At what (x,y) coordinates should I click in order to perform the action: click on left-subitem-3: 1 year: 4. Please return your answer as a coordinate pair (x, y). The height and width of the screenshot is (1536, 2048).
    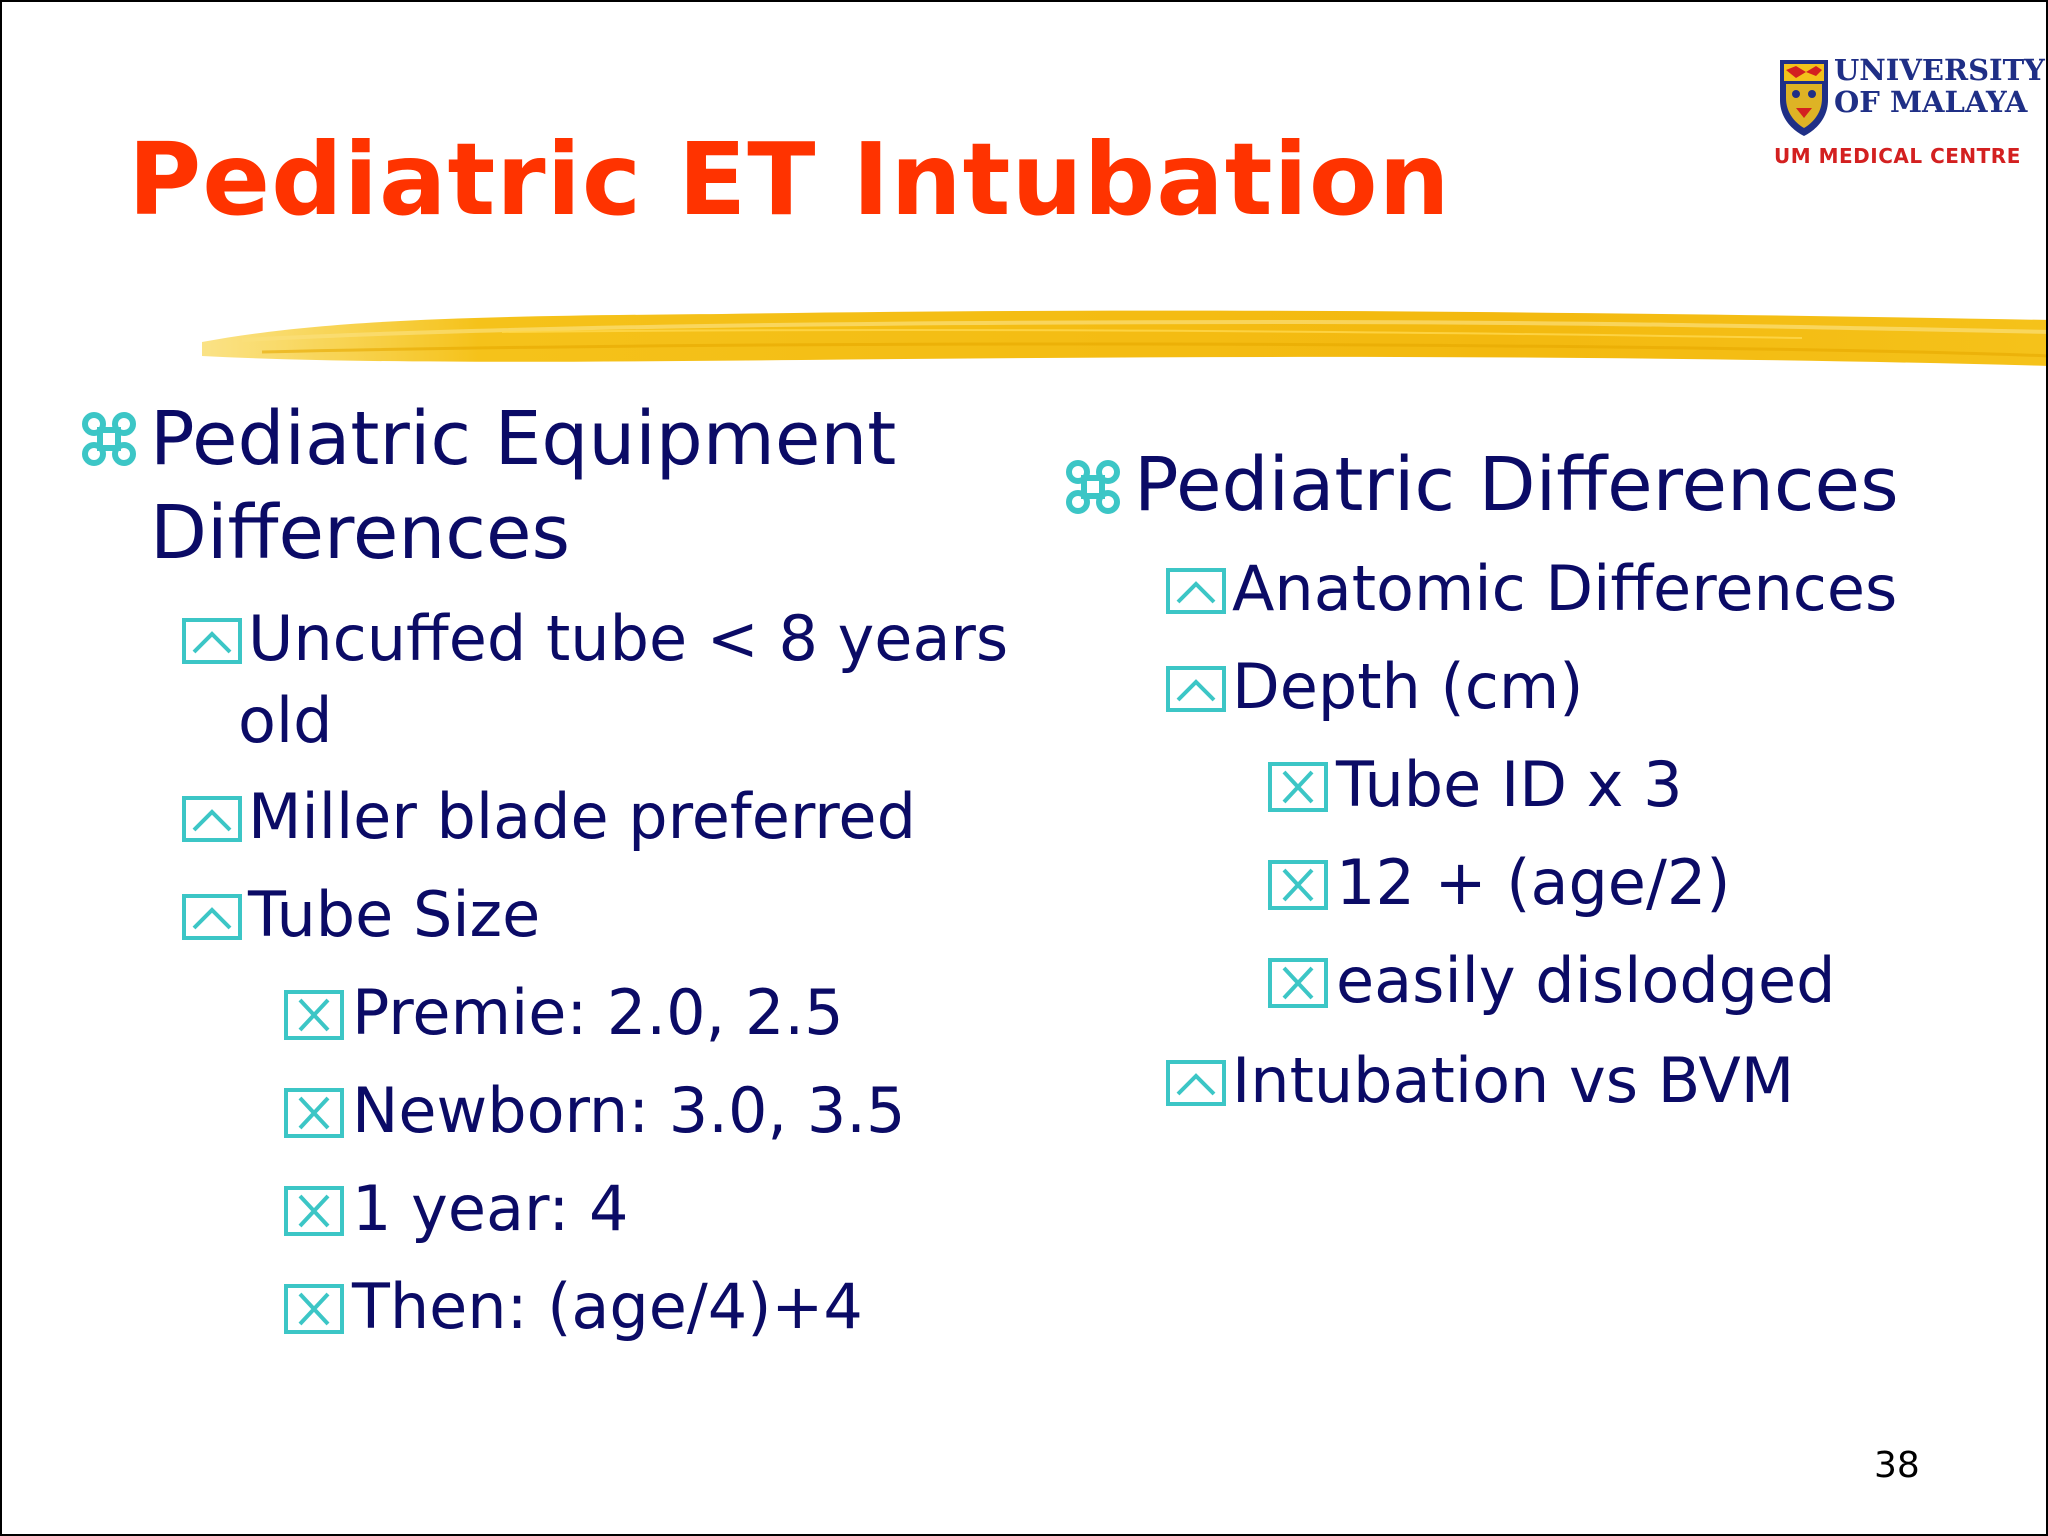
    Looking at the image, I should click on (490, 1208).